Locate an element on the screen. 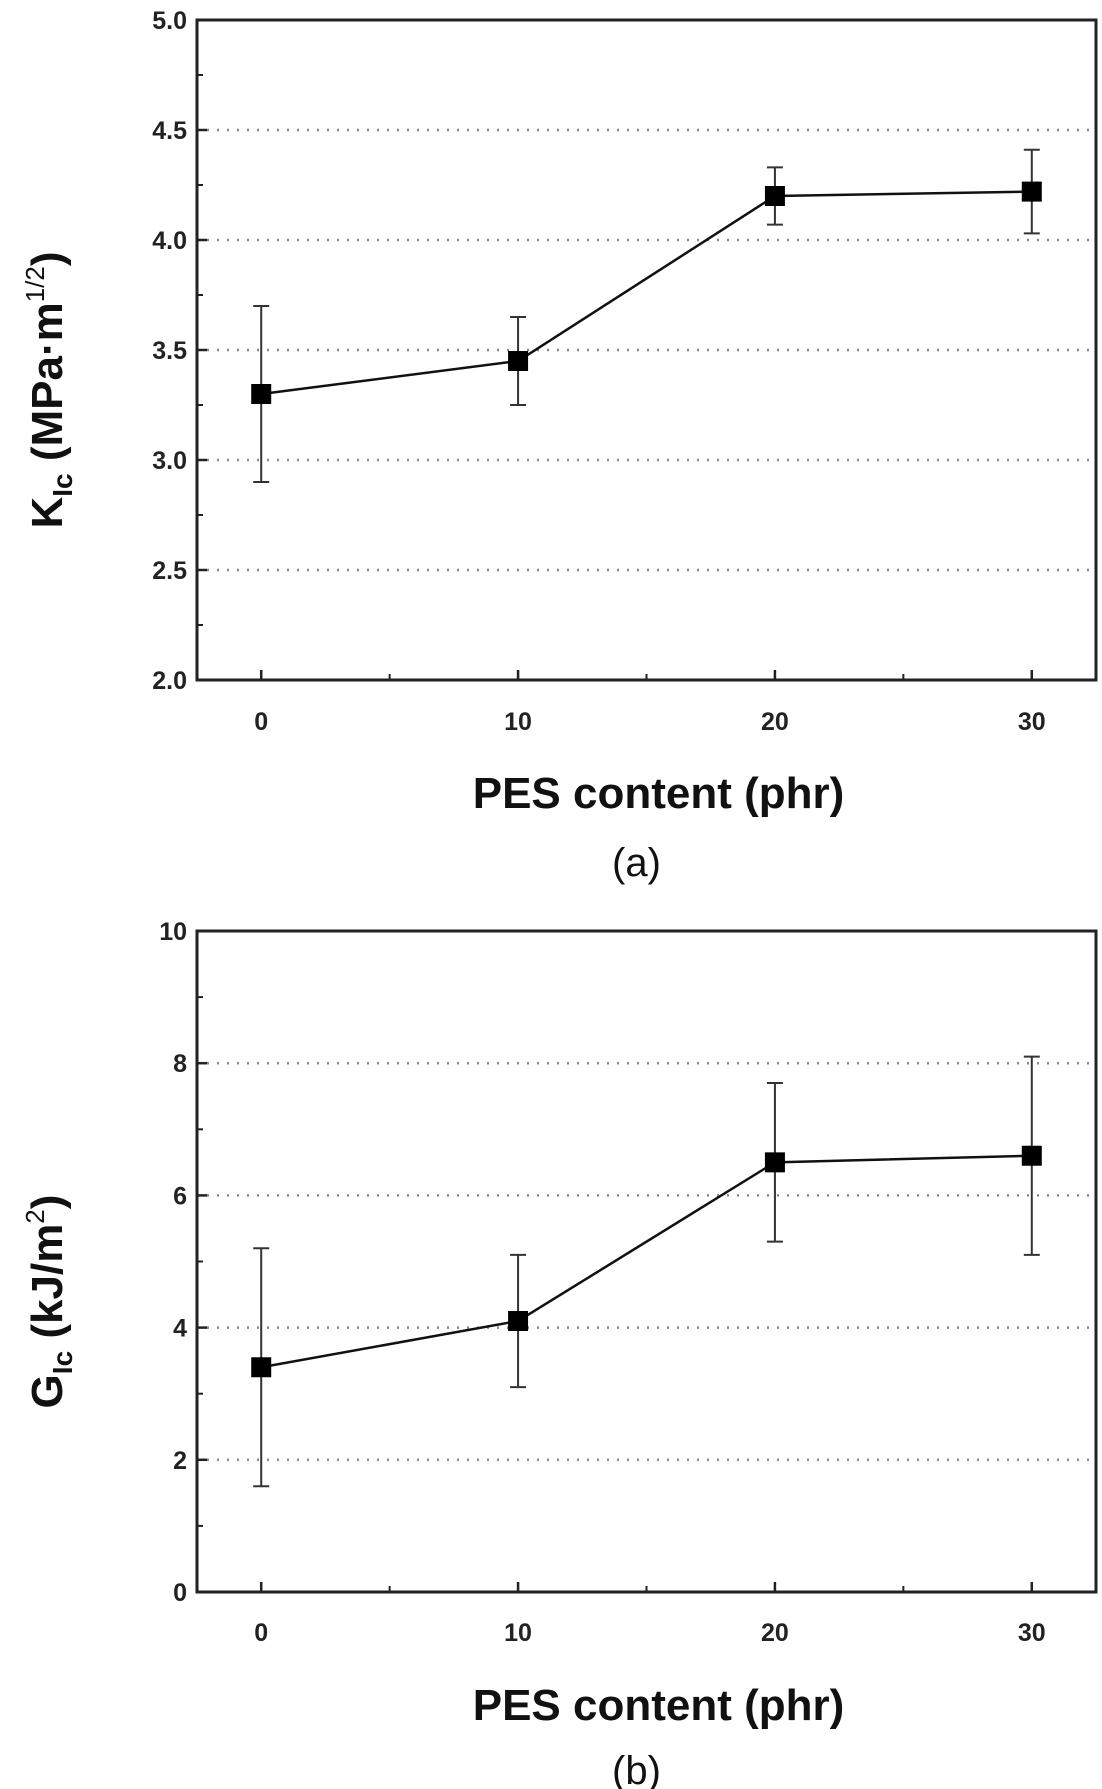 The height and width of the screenshot is (1789, 1102). y-tick-label: 2 is located at coordinates (180, 1461).